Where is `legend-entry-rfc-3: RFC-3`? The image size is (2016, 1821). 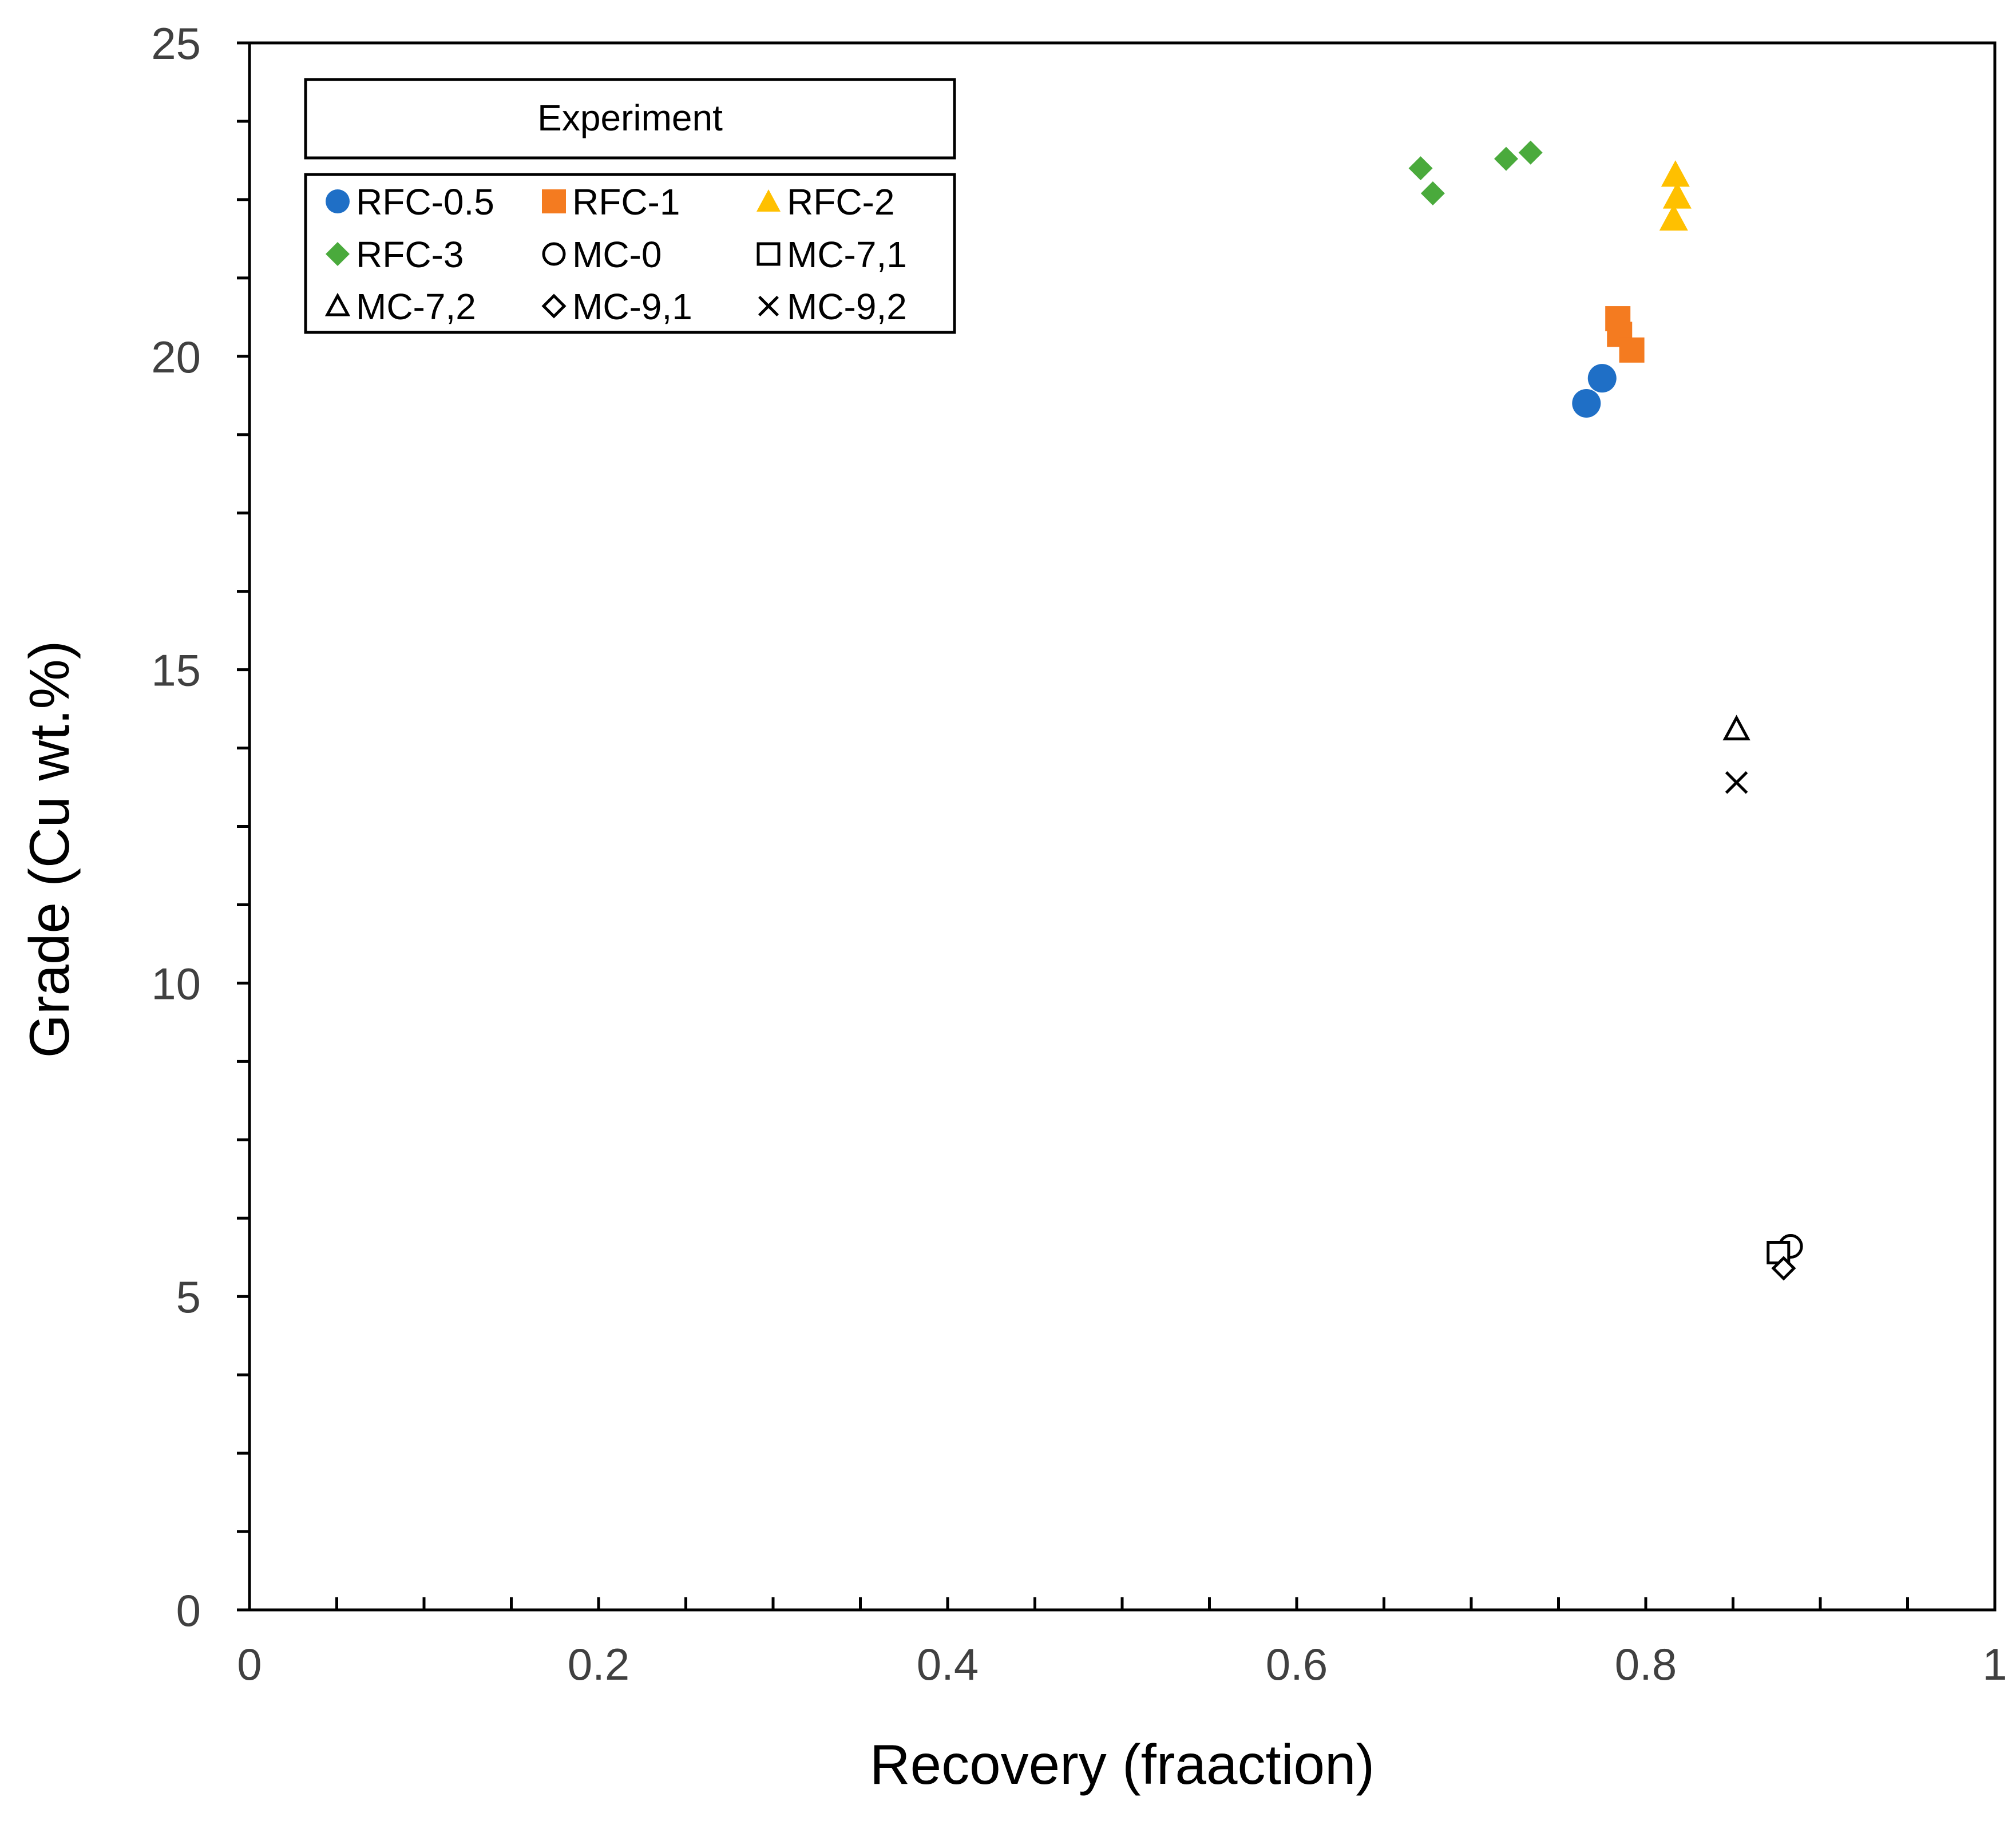
legend-entry-rfc-3: RFC-3 is located at coordinates (395, 254).